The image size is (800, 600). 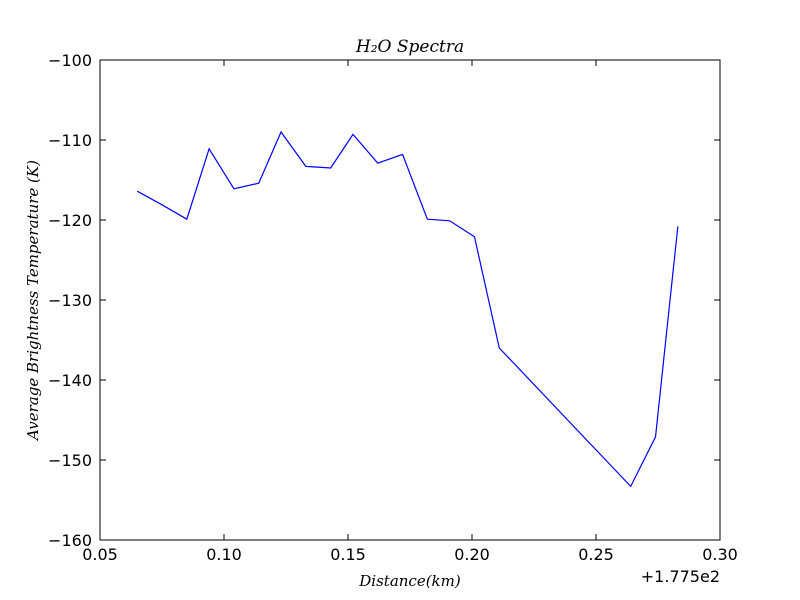 What do you see at coordinates (409, 581) in the screenshot?
I see `x-axis-label: Distance(km)` at bounding box center [409, 581].